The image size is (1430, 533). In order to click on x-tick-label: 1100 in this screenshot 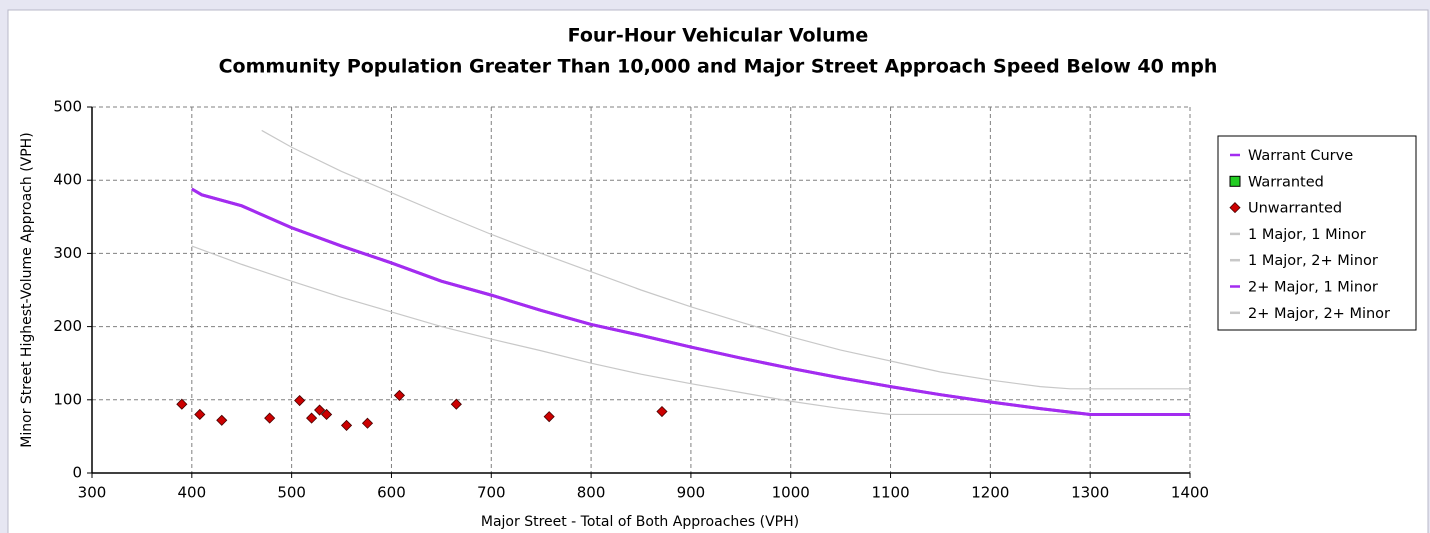, I will do `click(890, 493)`.